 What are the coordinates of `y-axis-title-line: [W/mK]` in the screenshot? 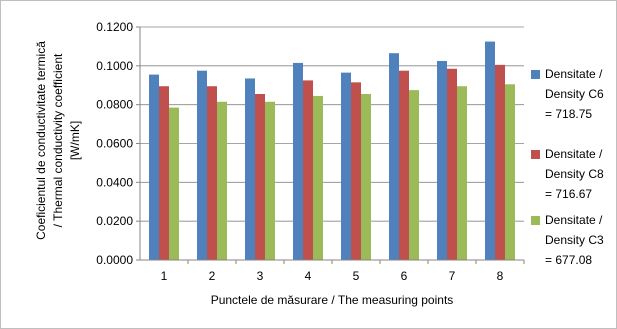 It's located at (75, 140).